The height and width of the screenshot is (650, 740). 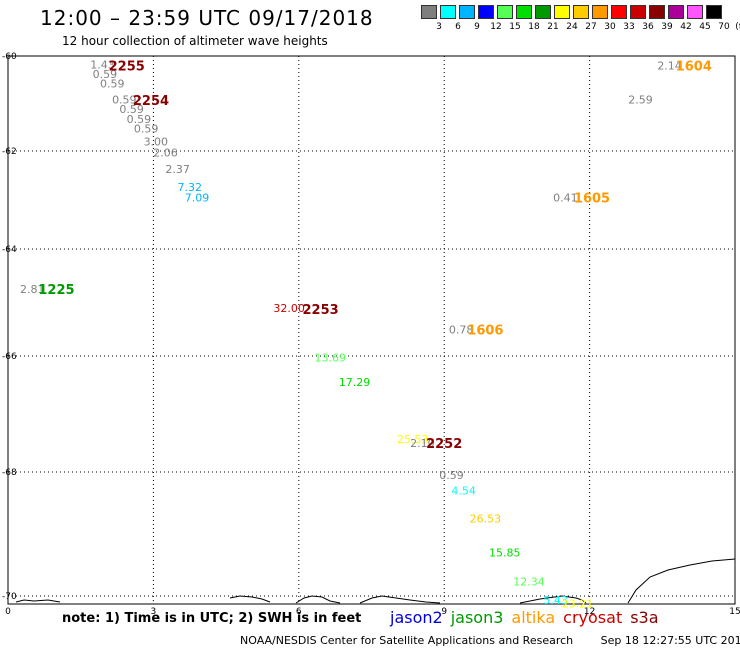 What do you see at coordinates (444, 444) in the screenshot?
I see `pass-time-label: 2252` at bounding box center [444, 444].